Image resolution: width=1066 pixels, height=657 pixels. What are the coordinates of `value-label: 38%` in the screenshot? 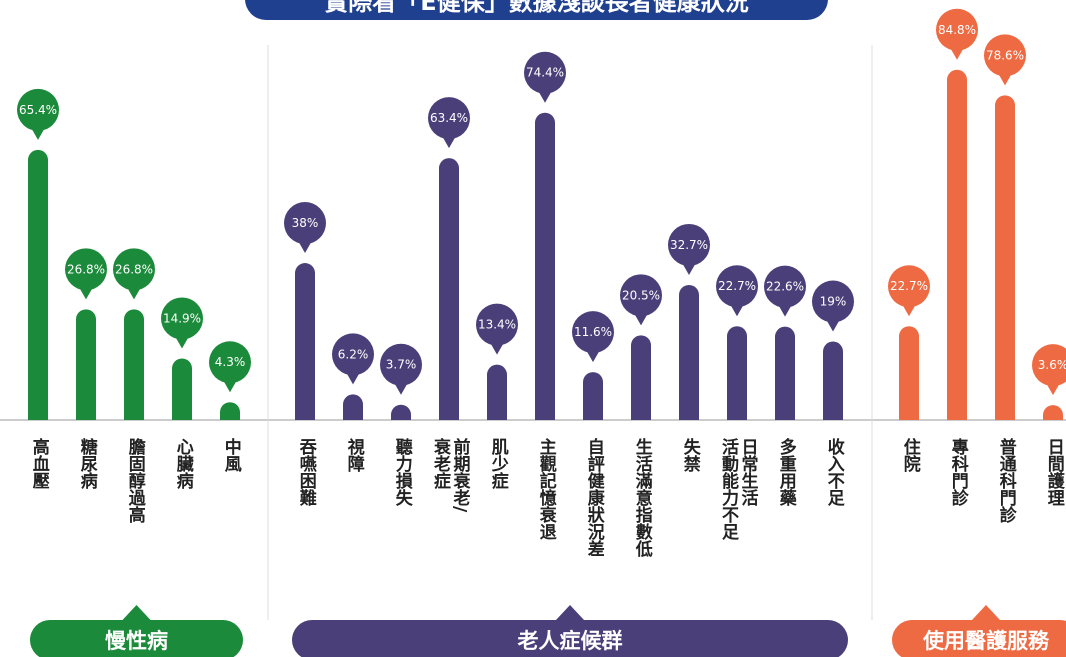 It's located at (305, 223).